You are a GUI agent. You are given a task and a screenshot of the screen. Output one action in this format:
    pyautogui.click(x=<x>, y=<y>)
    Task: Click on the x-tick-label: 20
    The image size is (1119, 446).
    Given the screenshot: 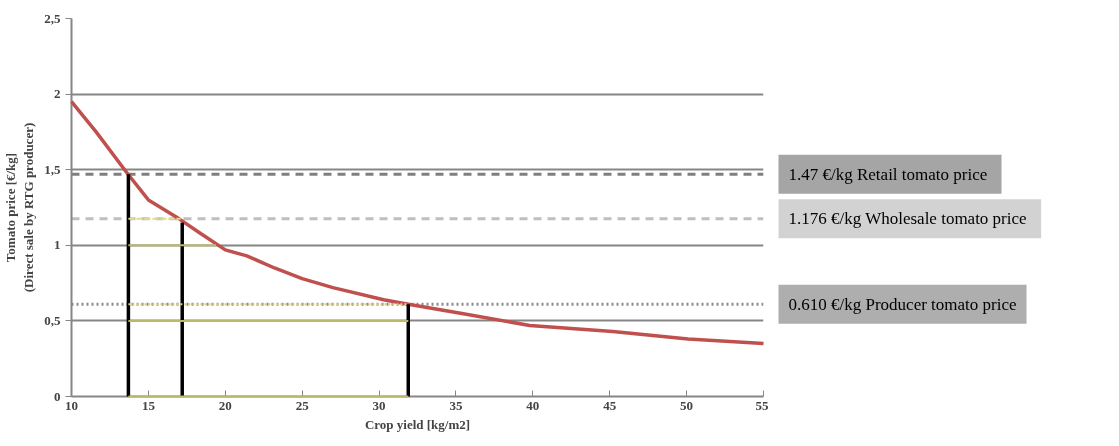 What is the action you would take?
    pyautogui.click(x=225, y=405)
    